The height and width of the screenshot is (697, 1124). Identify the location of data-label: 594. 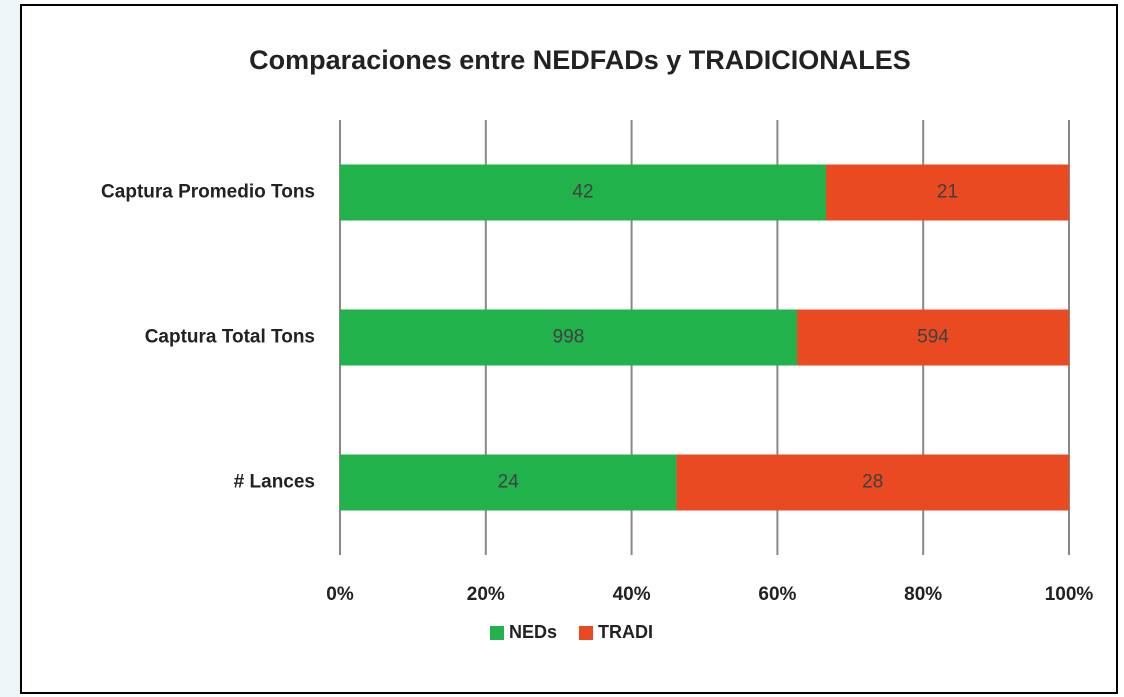
(933, 337).